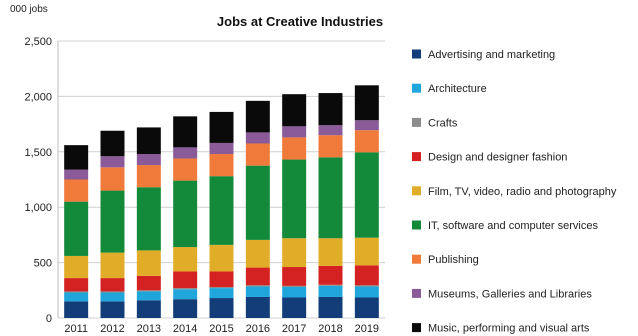 This screenshot has height=336, width=638. I want to click on legend-label: Publishing, so click(453, 260).